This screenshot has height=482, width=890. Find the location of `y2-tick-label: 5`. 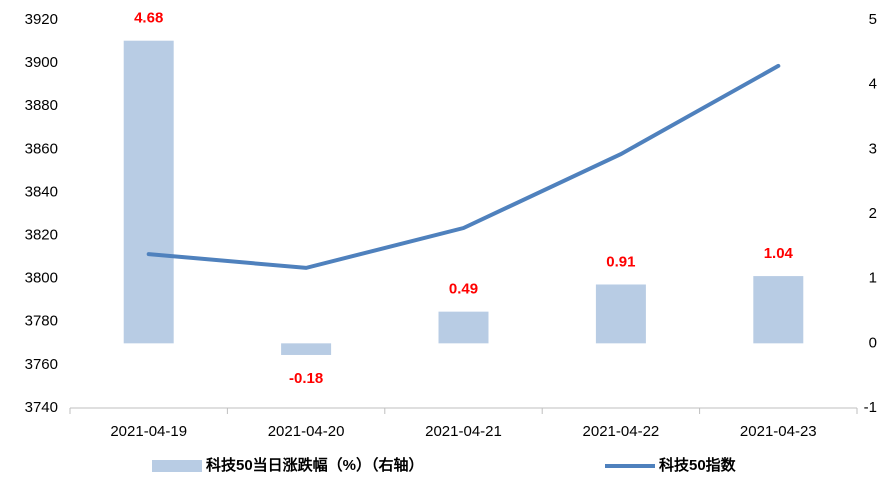

y2-tick-label: 5 is located at coordinates (873, 19).